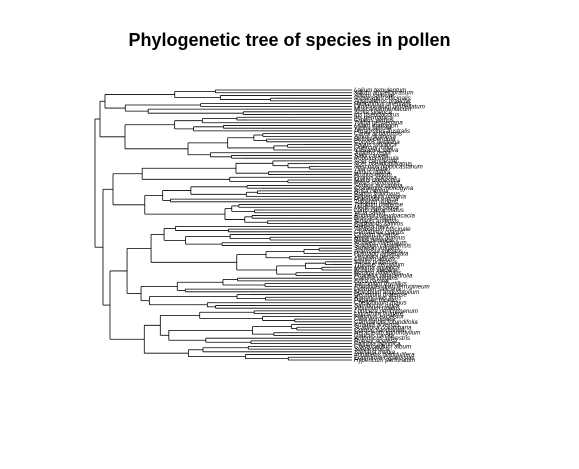 This screenshot has width=579, height=469. I want to click on tip-label: Aesculus hippocastanum, so click(388, 166).